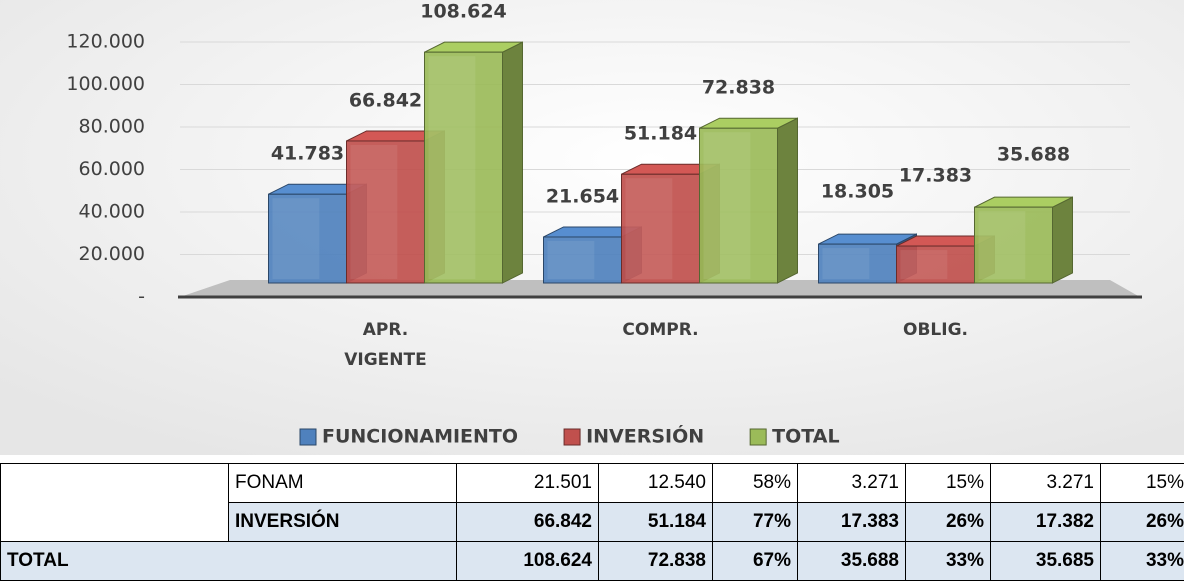  What do you see at coordinates (755, 522) in the screenshot?
I see `table-cell: 77%` at bounding box center [755, 522].